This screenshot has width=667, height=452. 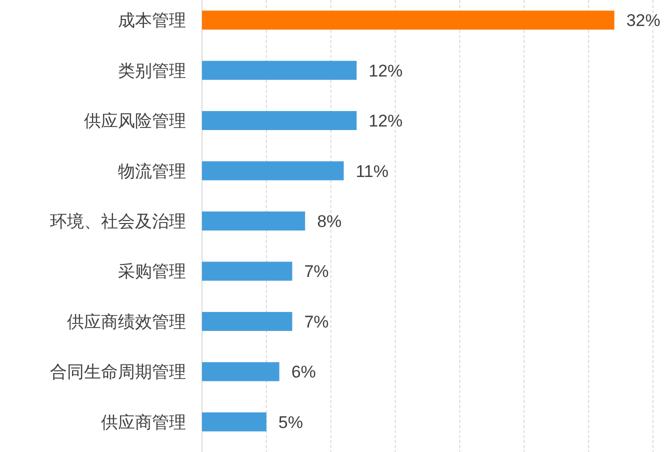 What do you see at coordinates (291, 422) in the screenshot?
I see `data-label: 5%` at bounding box center [291, 422].